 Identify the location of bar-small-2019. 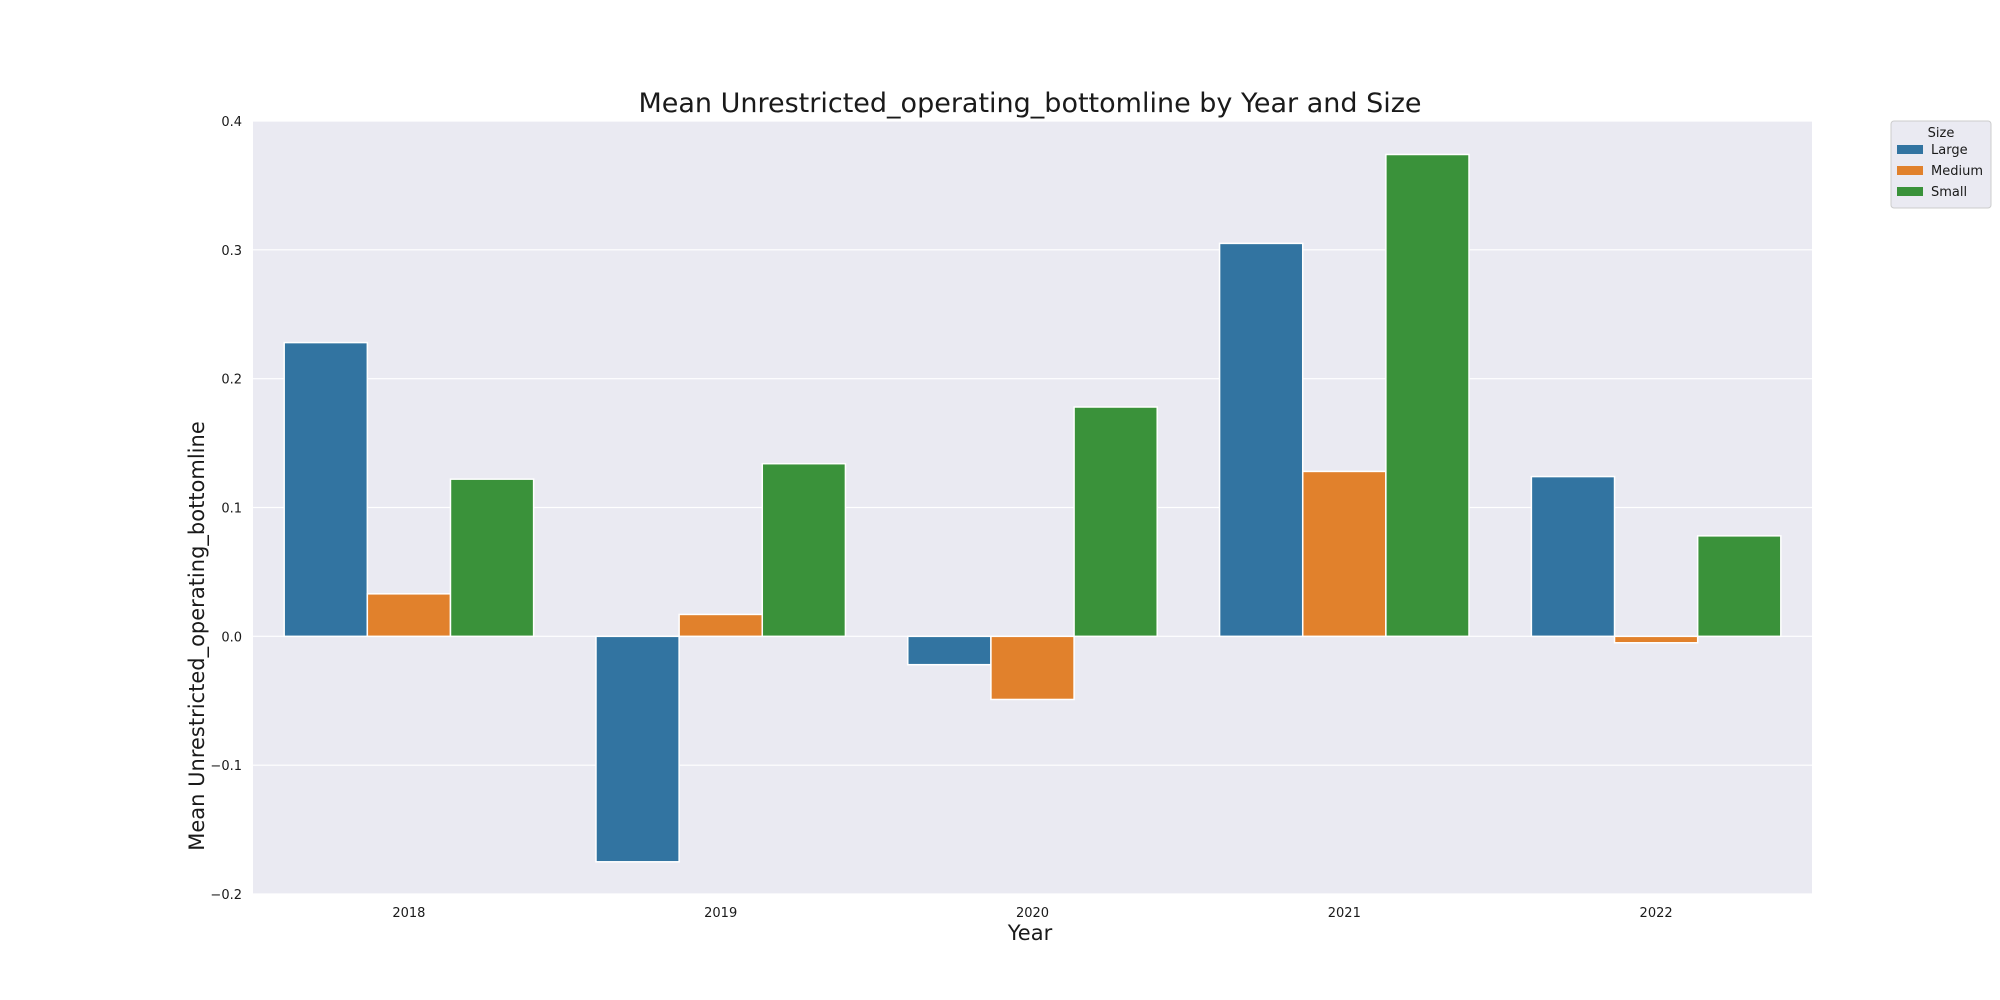
(804, 550).